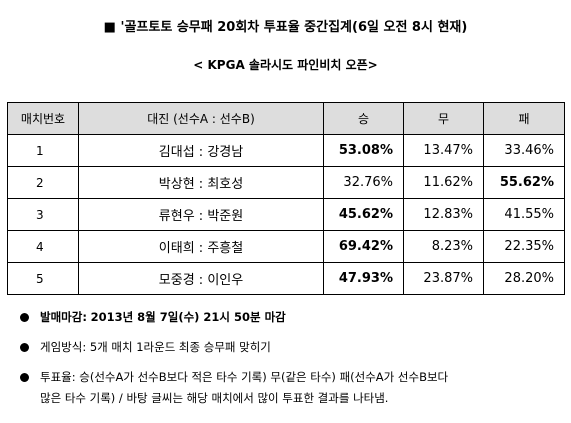 The height and width of the screenshot is (423, 571). Describe the element at coordinates (524, 150) in the screenshot. I see `loss-rate-cell: 33.46%` at that location.